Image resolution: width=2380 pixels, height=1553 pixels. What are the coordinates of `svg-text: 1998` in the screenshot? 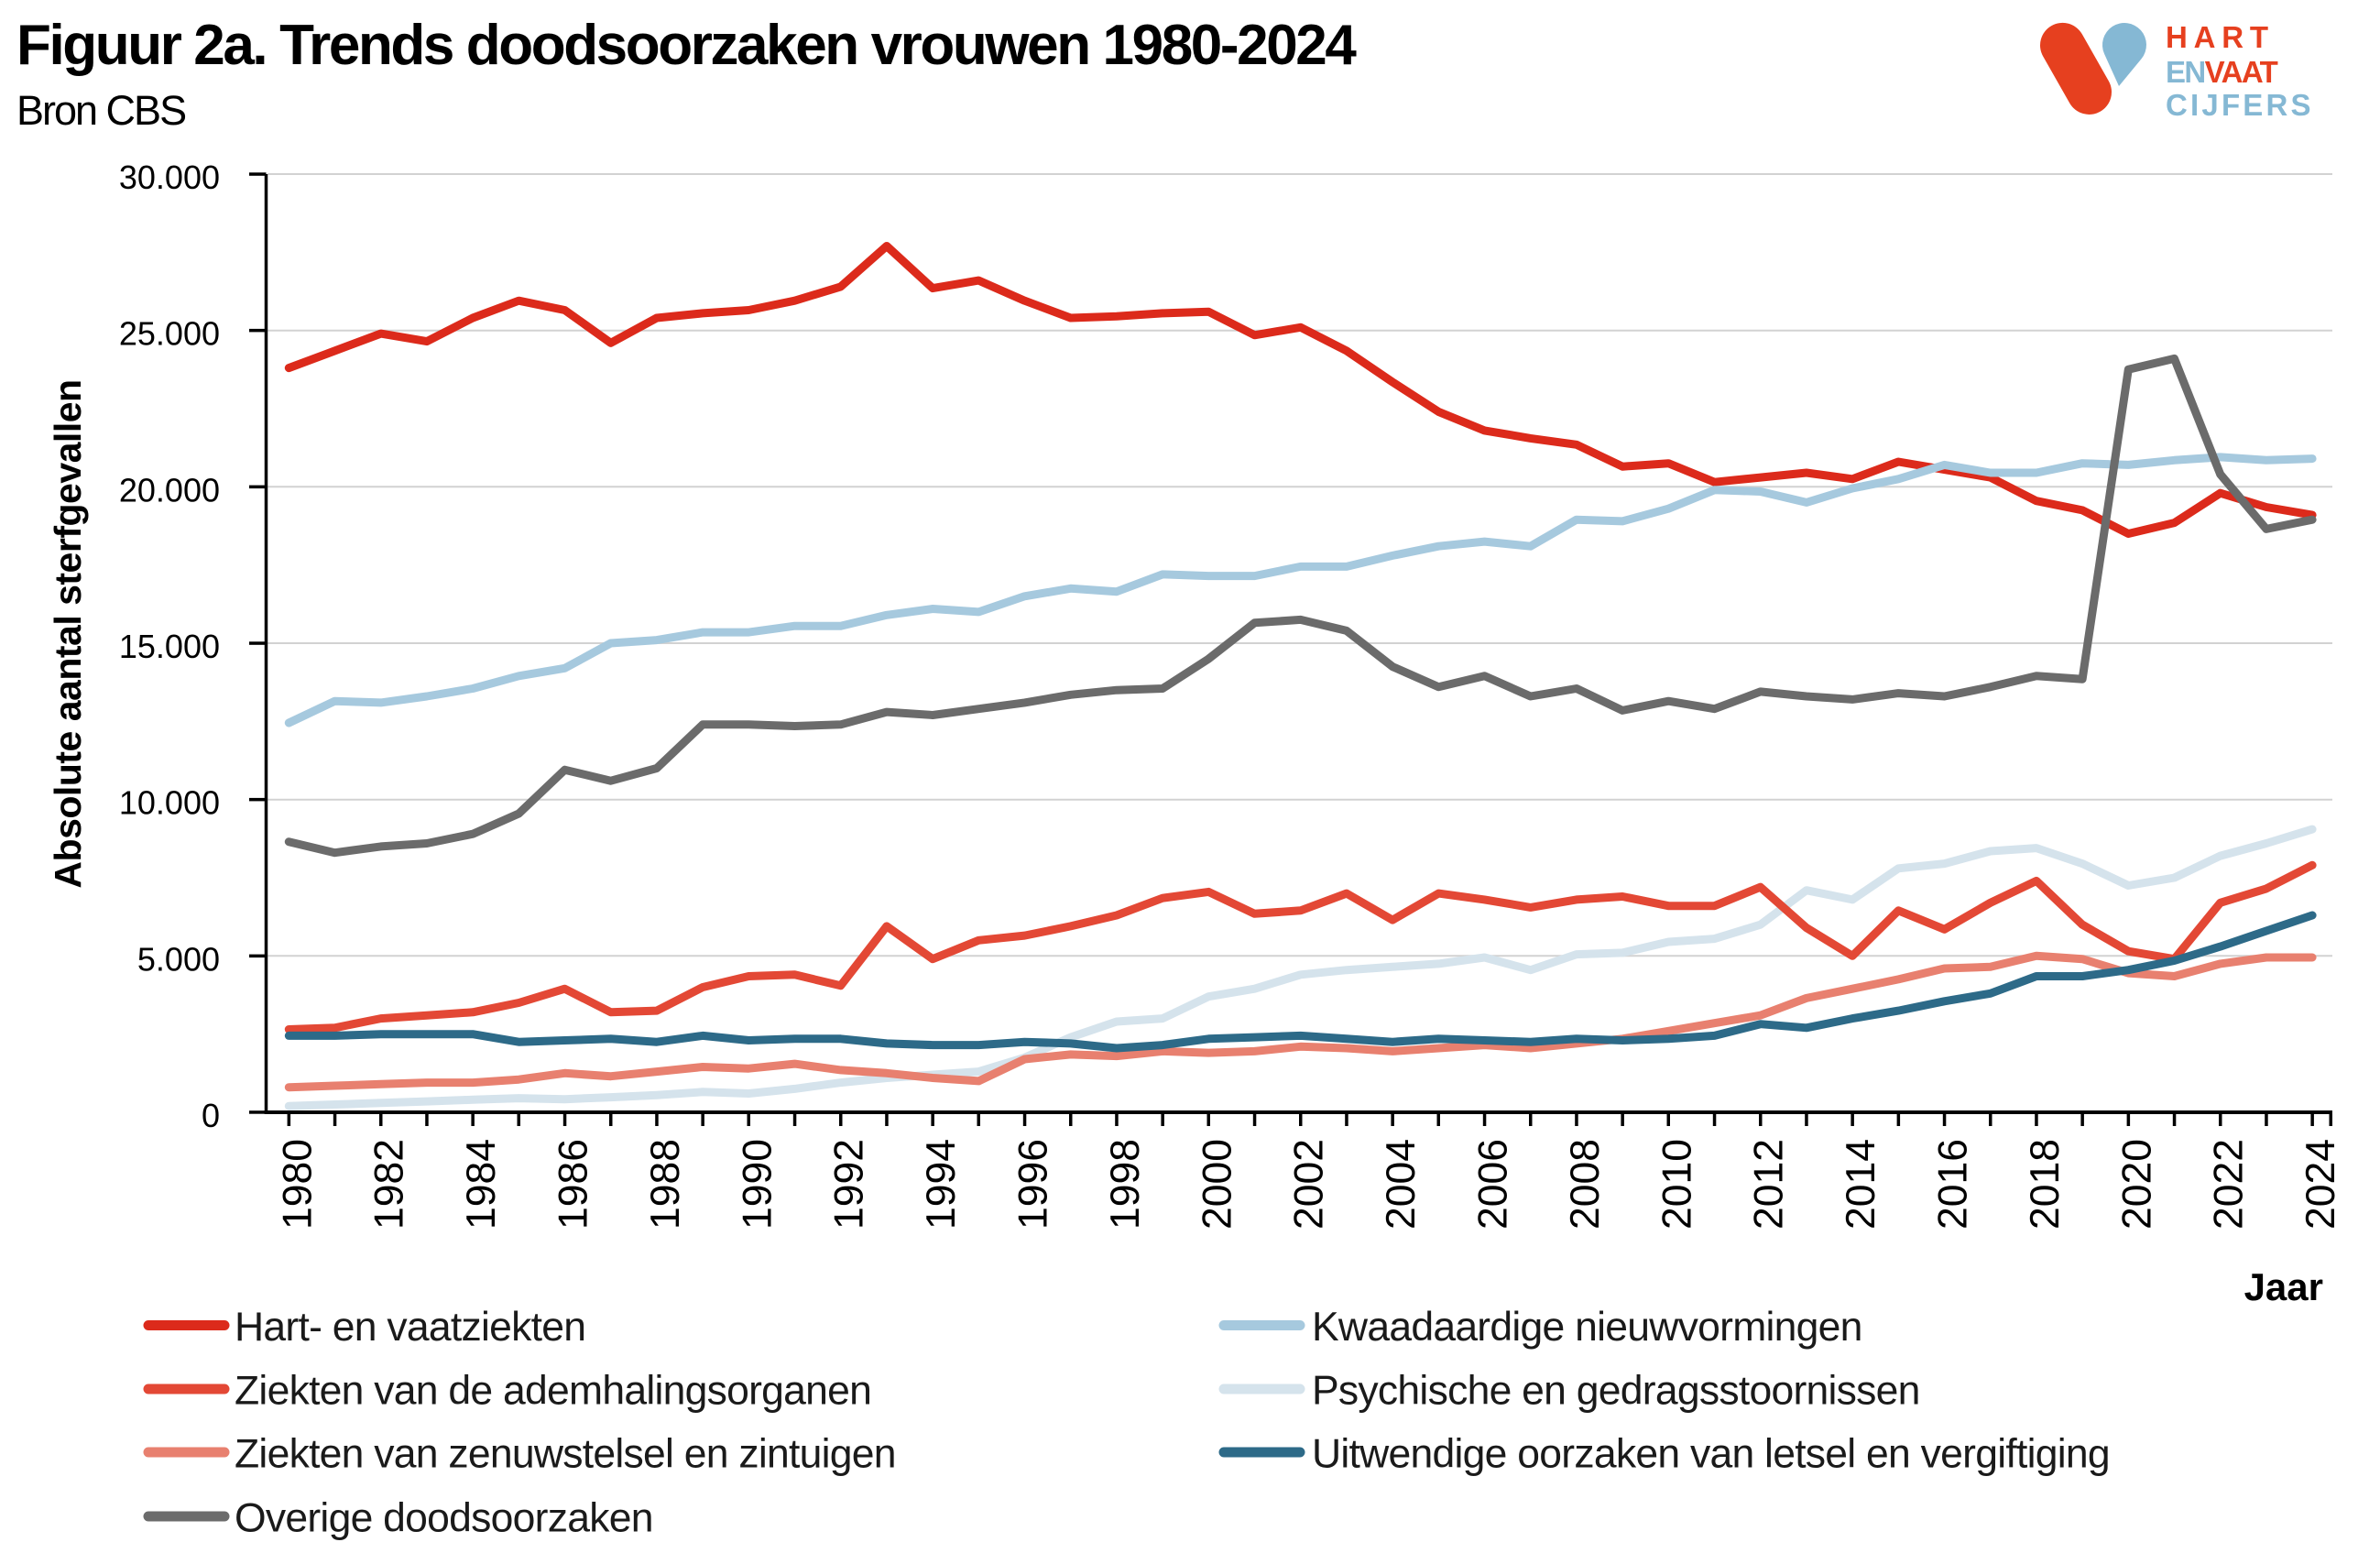 It's located at (1125, 1184).